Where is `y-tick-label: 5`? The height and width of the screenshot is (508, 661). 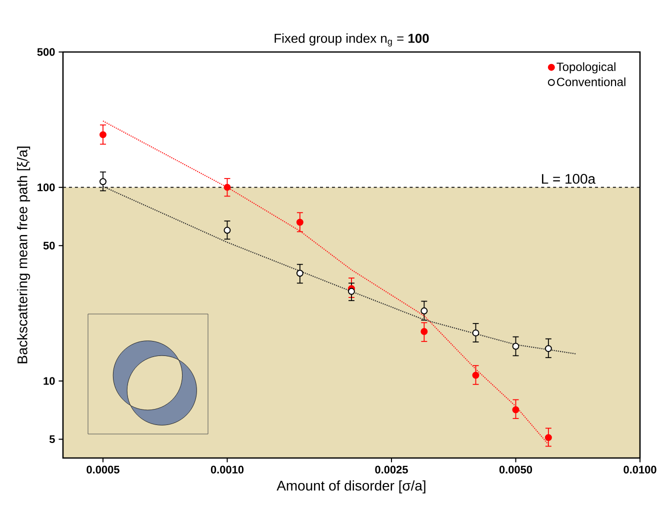
y-tick-label: 5 is located at coordinates (52, 439).